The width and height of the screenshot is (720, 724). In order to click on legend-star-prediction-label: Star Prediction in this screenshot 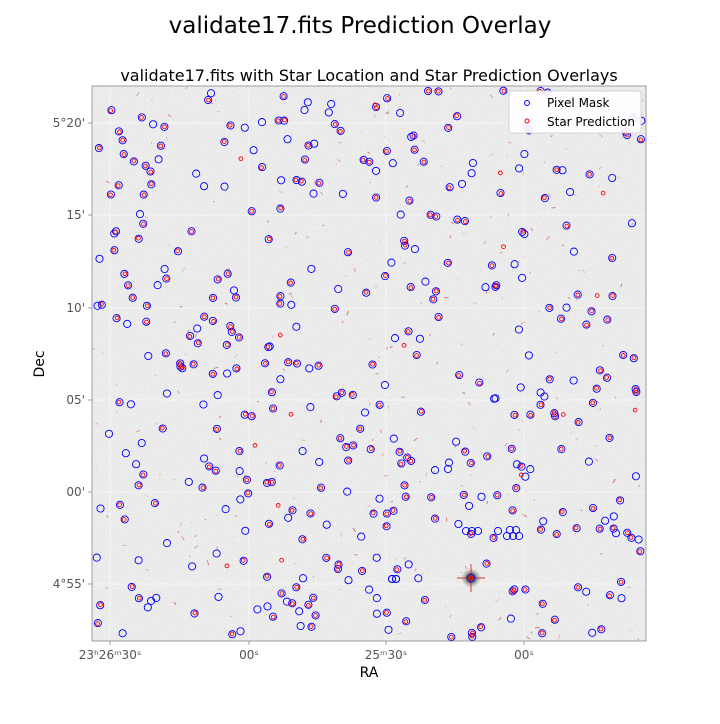, I will do `click(591, 122)`.